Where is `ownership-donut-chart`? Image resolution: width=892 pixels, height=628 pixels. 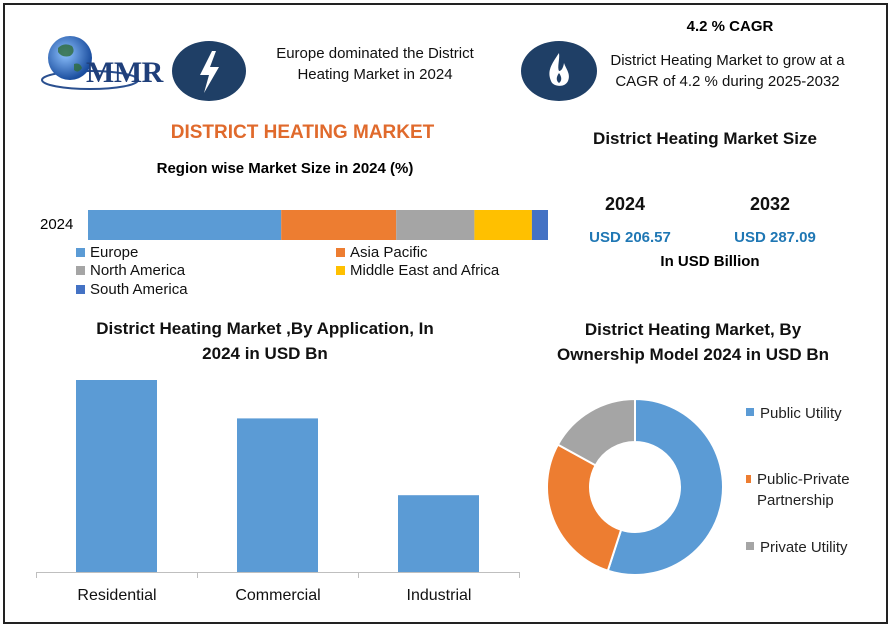
ownership-donut-chart is located at coordinates (635, 486).